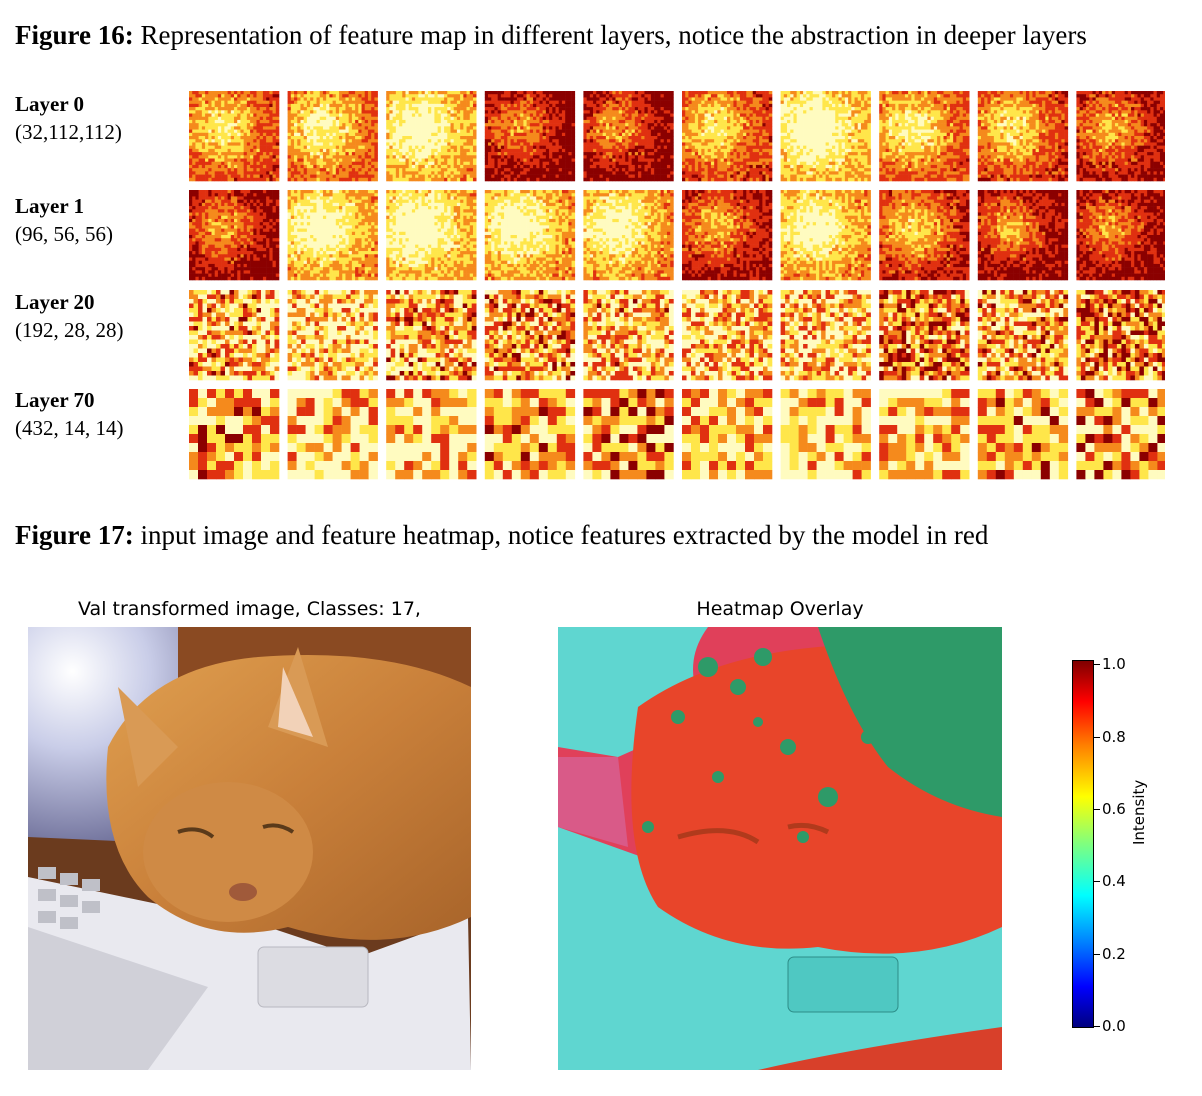 The height and width of the screenshot is (1096, 1202). What do you see at coordinates (249, 848) in the screenshot?
I see `input-cat-image` at bounding box center [249, 848].